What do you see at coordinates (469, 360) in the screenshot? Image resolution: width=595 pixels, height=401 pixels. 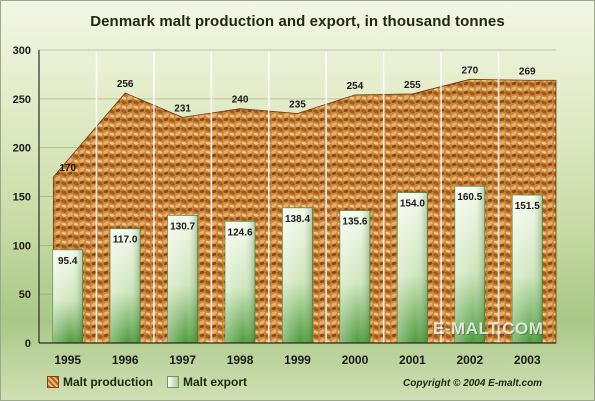 I see `x-tick-label: 2002` at bounding box center [469, 360].